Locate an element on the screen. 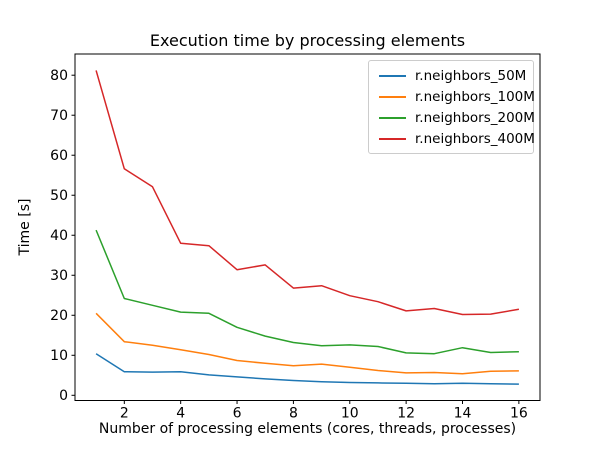 This screenshot has height=450, width=600. svg-text: 50 is located at coordinates (59, 196).